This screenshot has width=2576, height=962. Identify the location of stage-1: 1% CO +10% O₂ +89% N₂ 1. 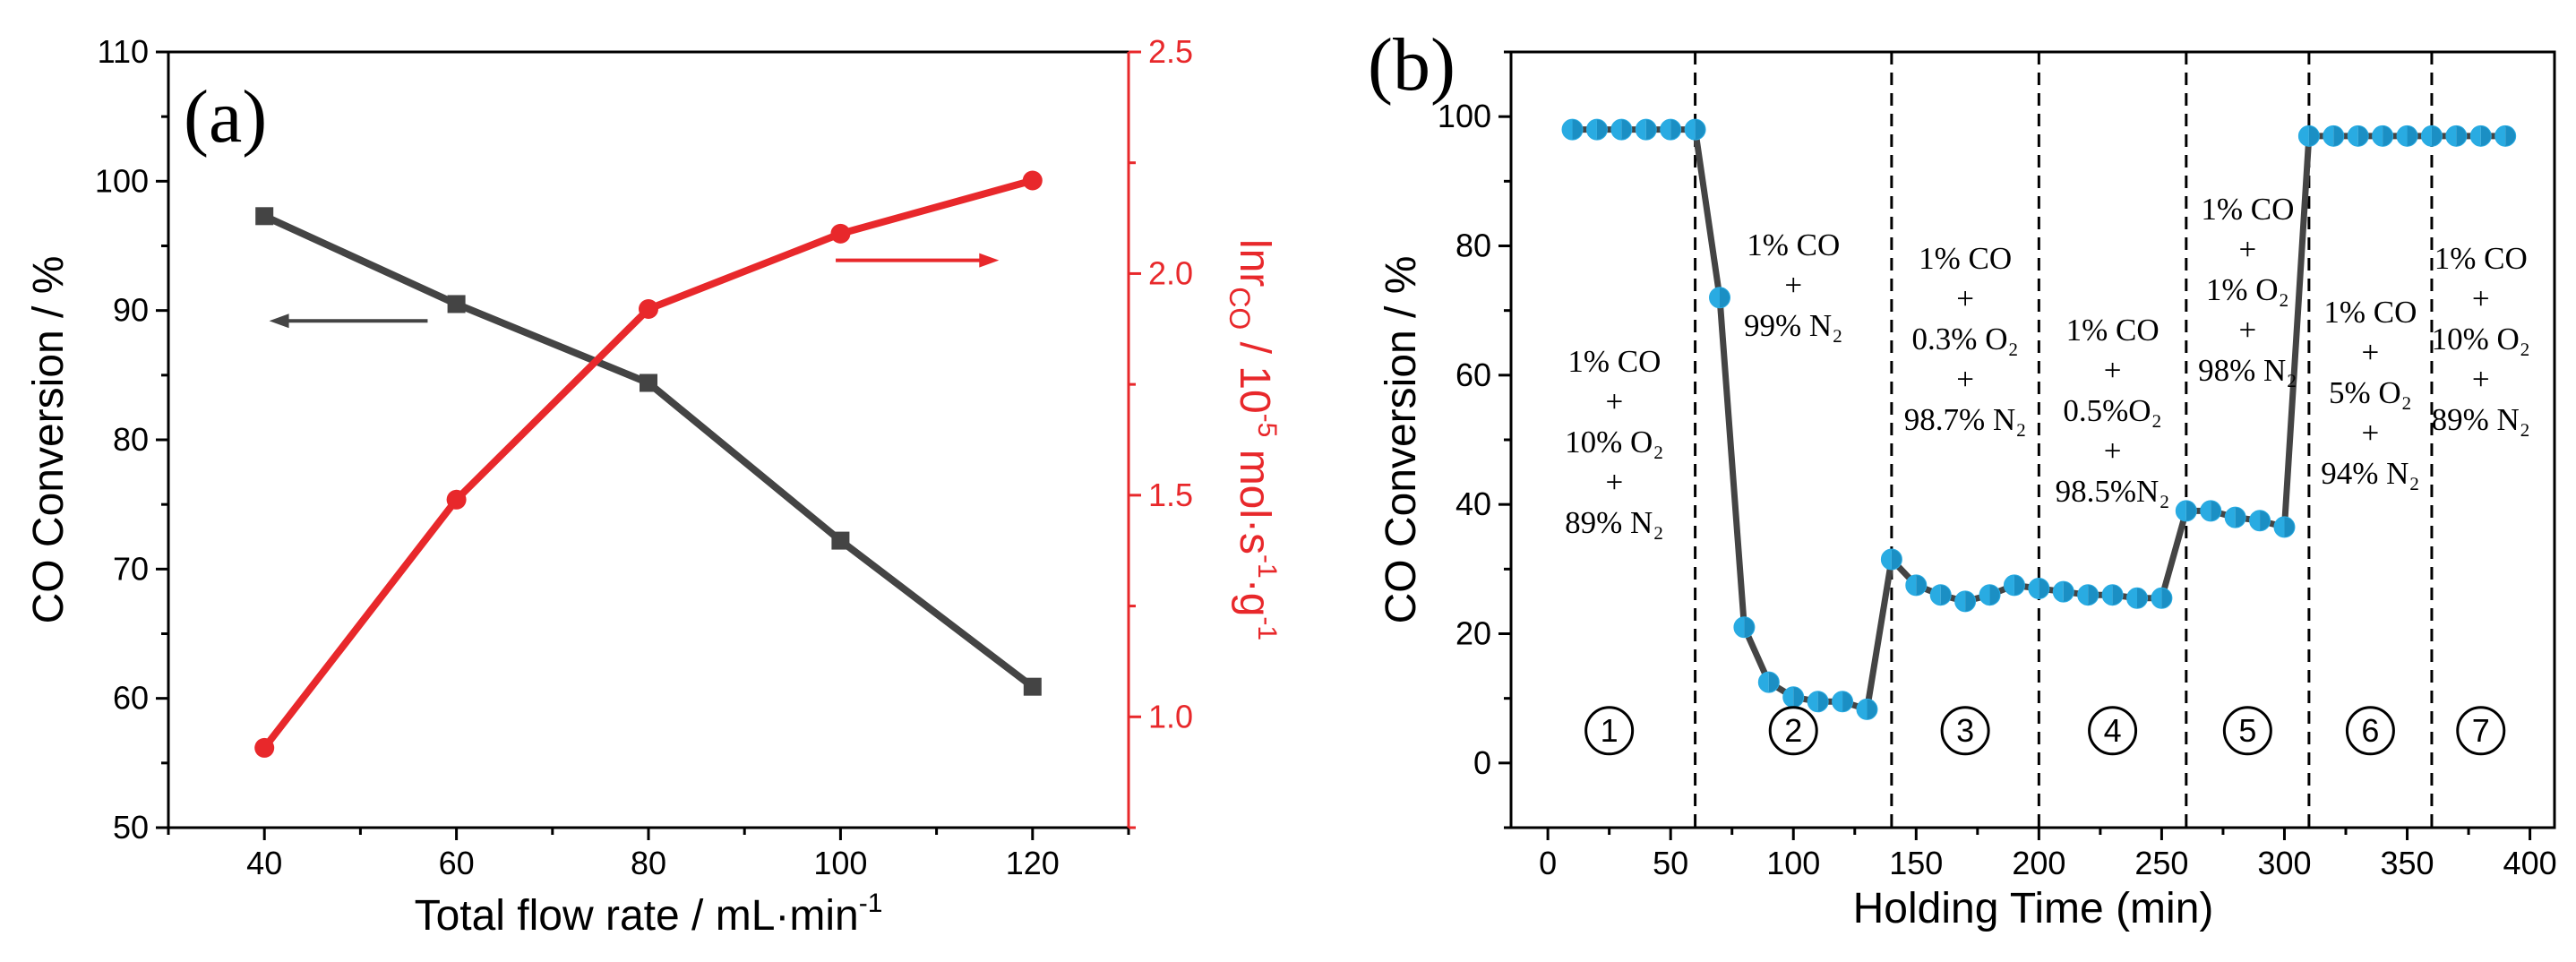
(1614, 550).